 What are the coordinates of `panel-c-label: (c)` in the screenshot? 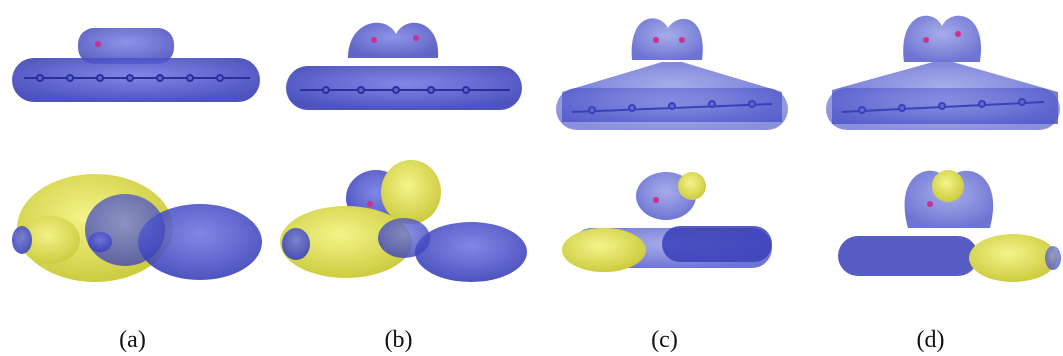 It's located at (664, 340).